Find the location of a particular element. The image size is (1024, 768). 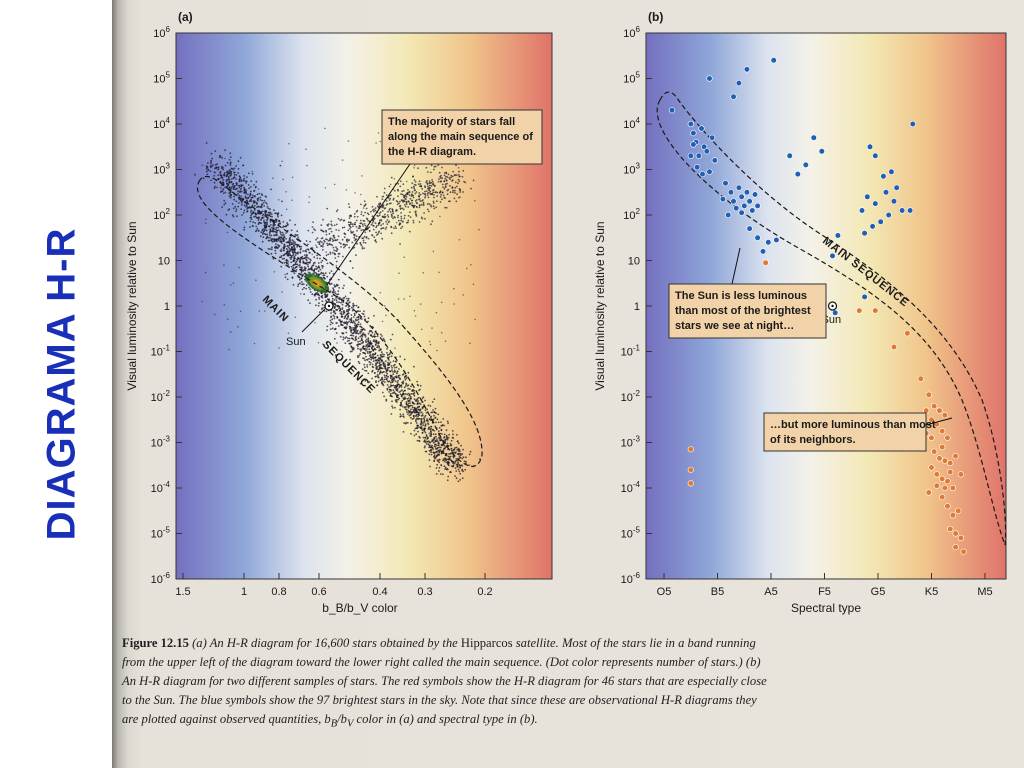

x-tick-label-b: G5 is located at coordinates (878, 592).